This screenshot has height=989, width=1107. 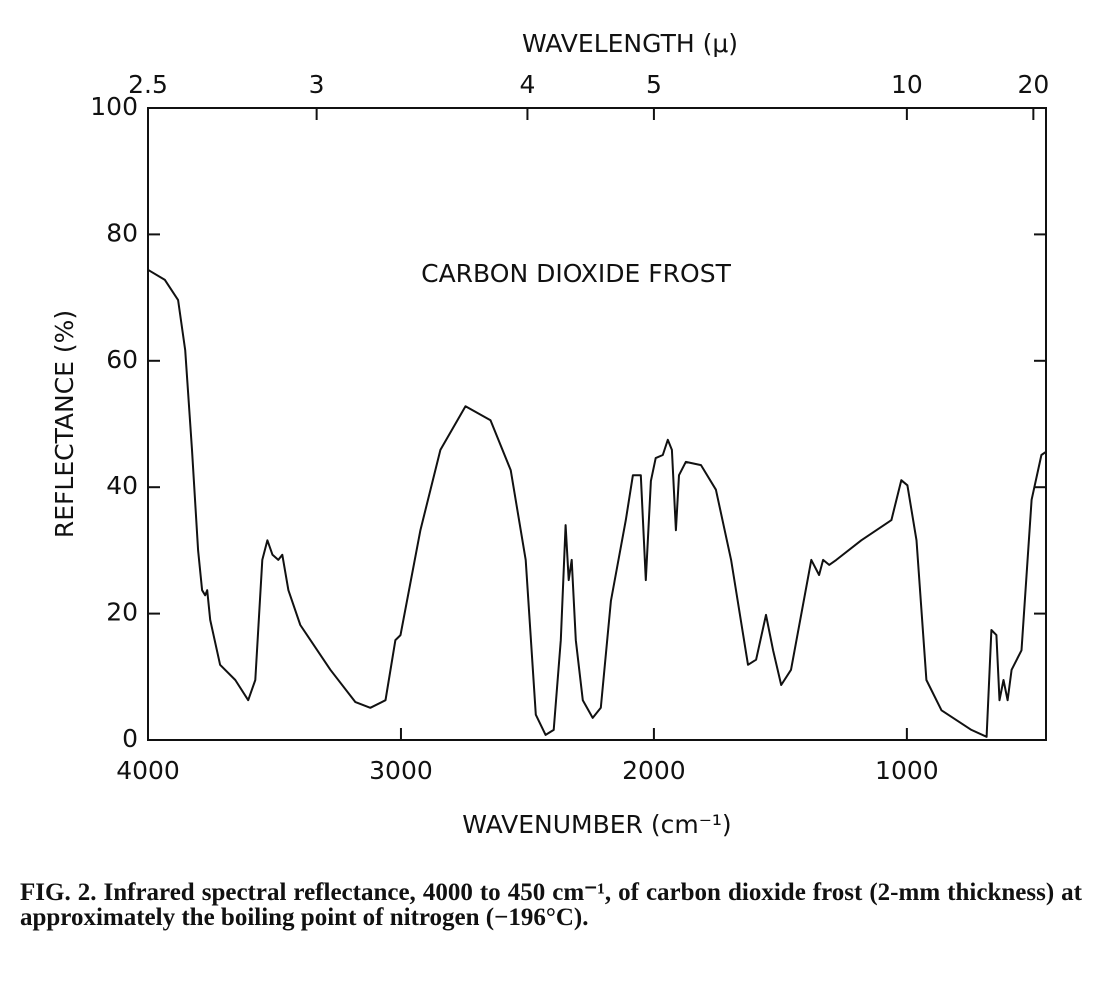 I want to click on x-axis-title: WAVENUMBER (cm⁻¹), so click(x=596, y=824).